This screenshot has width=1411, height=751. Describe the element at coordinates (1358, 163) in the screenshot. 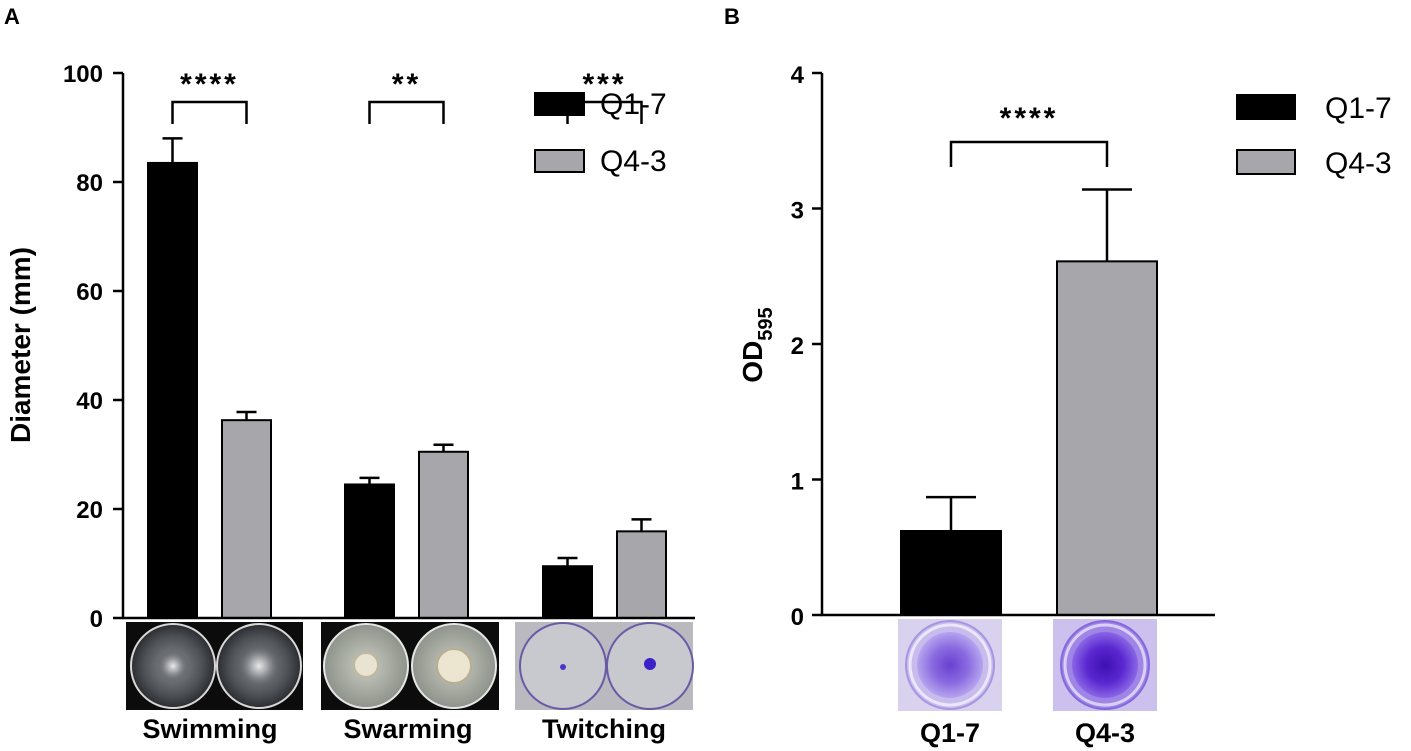

I see `legend-label-q4-3-b: Q4-3` at that location.